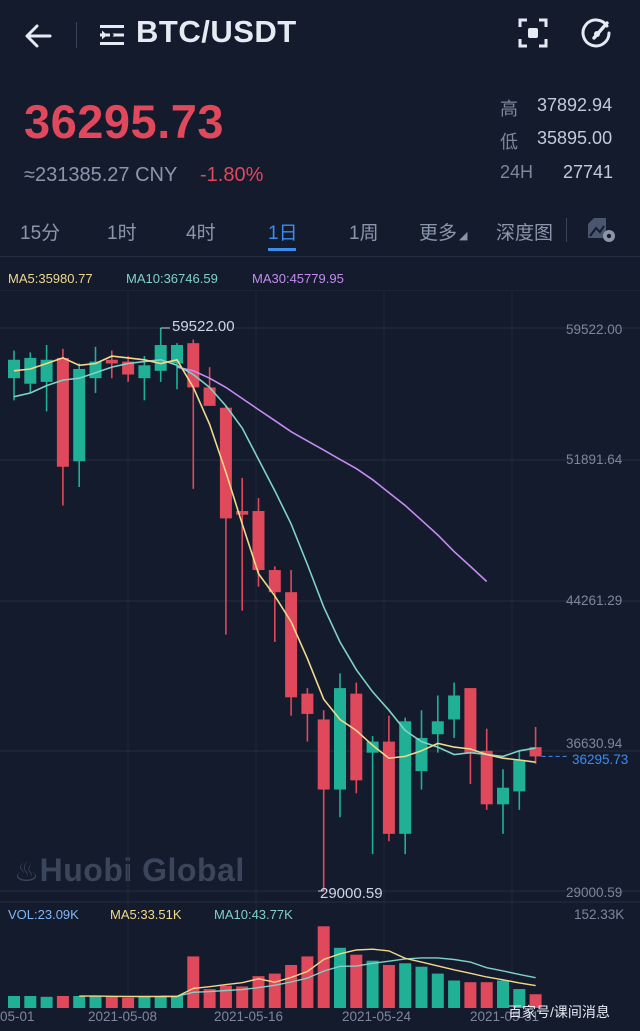  What do you see at coordinates (249, 1016) in the screenshot?
I see `x-label-3: 2021-05-16` at bounding box center [249, 1016].